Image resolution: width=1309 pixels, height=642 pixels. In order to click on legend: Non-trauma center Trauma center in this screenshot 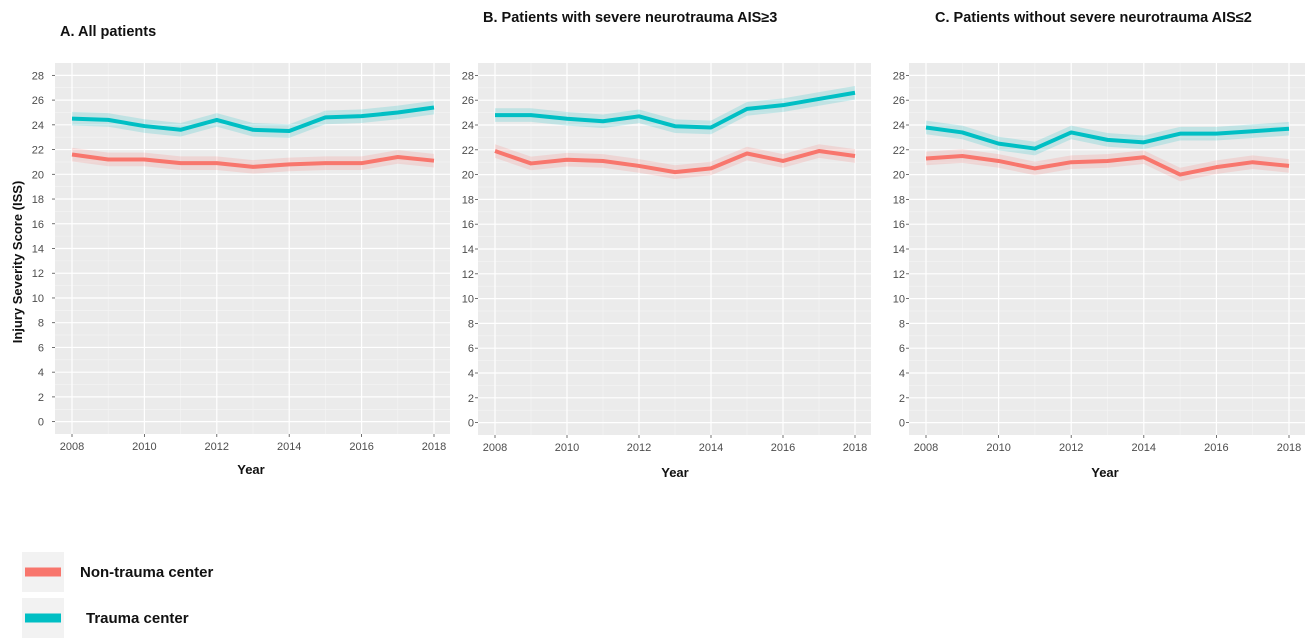, I will do `click(118, 595)`.